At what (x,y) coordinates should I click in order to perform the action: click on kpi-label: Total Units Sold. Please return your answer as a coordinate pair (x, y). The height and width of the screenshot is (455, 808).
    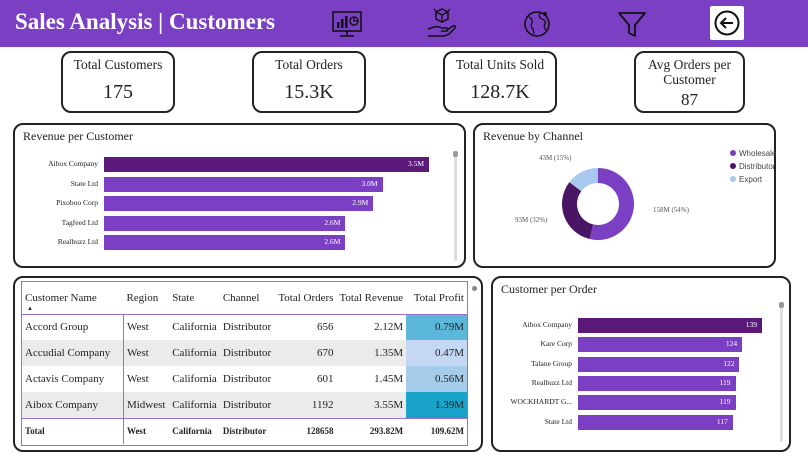
    Looking at the image, I should click on (500, 64).